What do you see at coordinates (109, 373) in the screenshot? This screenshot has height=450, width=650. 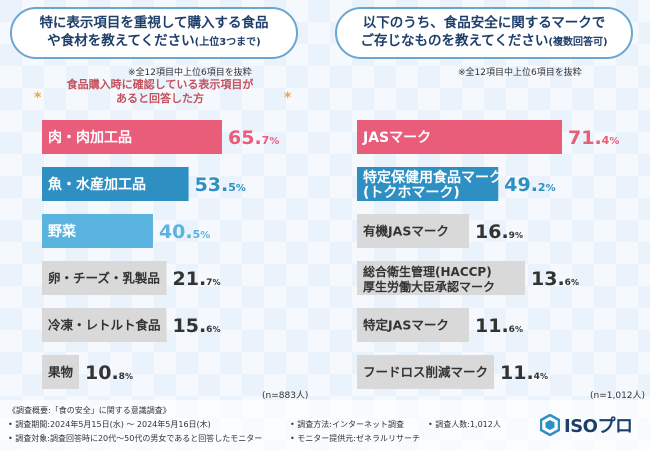 I see `value-label-0-5: 10.8%` at bounding box center [109, 373].